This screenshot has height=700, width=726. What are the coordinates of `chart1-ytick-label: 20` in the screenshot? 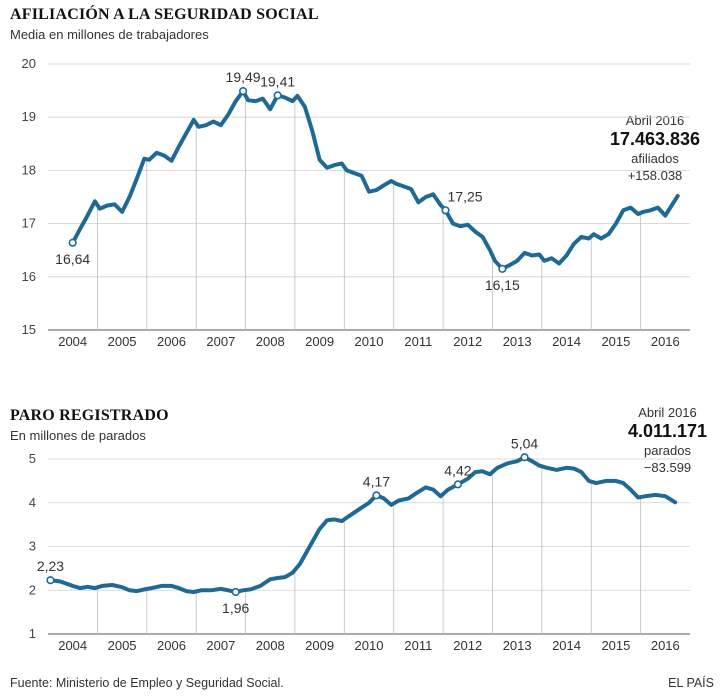 It's located at (29, 63).